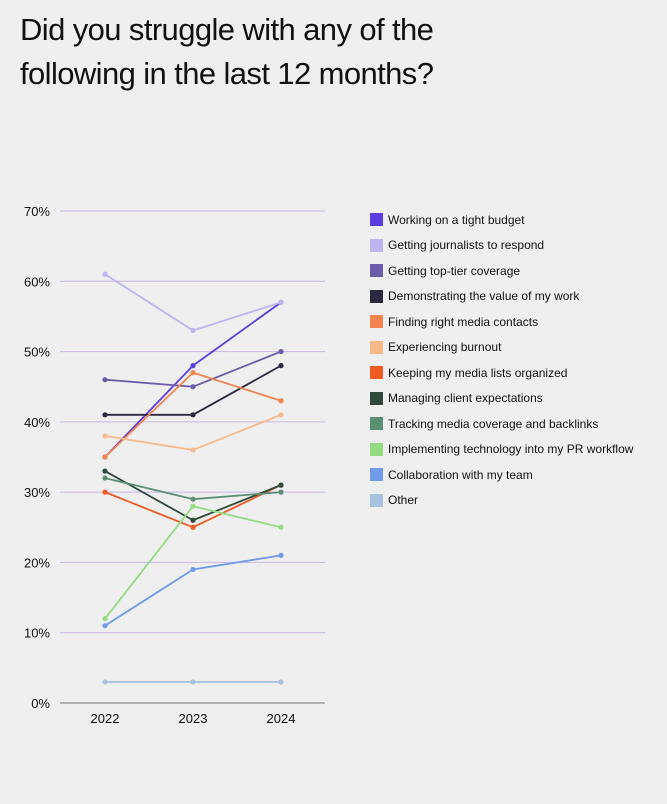  I want to click on legend-label: Working on a tight budget, so click(456, 219).